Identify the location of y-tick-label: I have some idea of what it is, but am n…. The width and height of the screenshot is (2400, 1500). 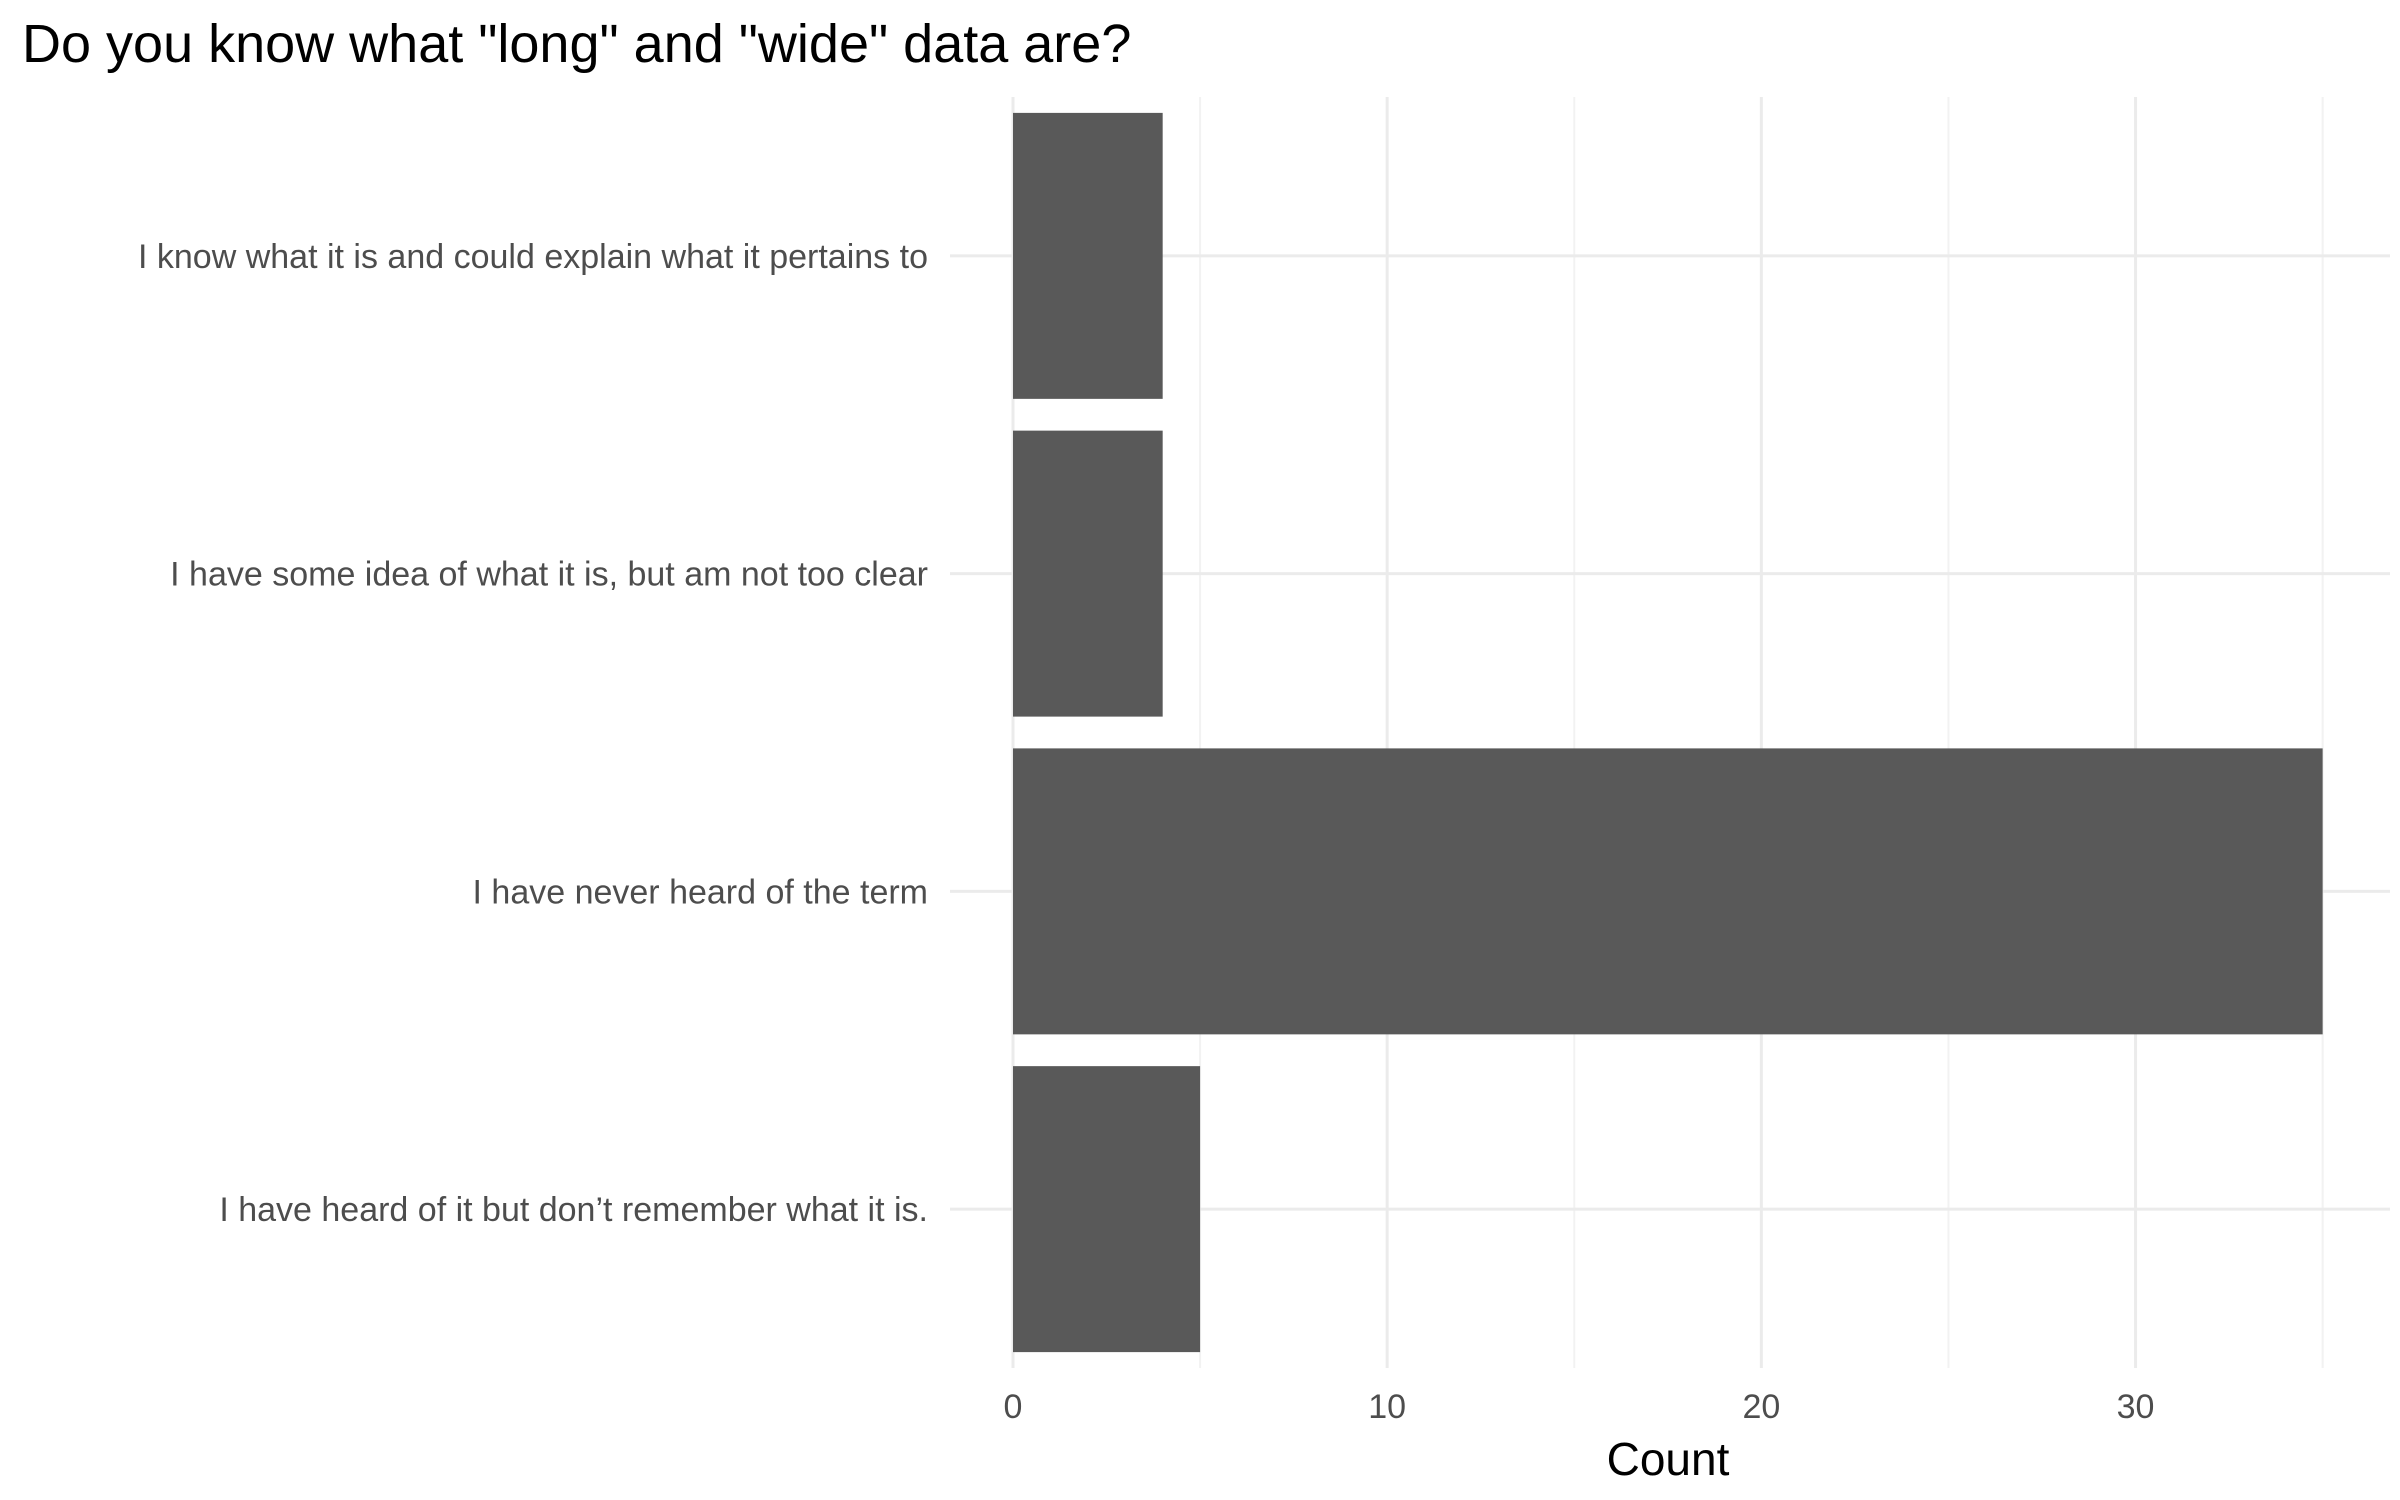
(549, 575).